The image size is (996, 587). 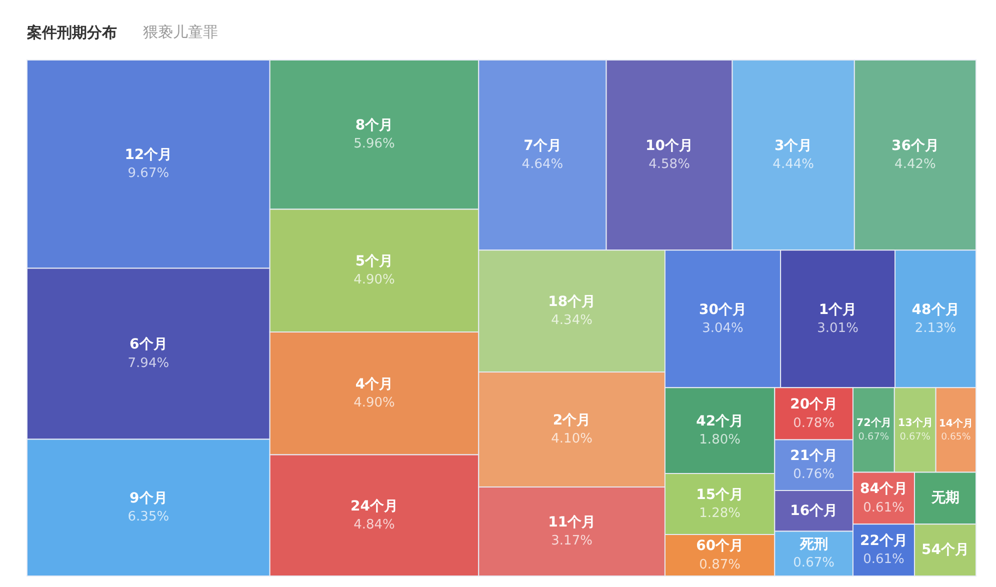 I want to click on data-label: 2.13%, so click(x=935, y=328).